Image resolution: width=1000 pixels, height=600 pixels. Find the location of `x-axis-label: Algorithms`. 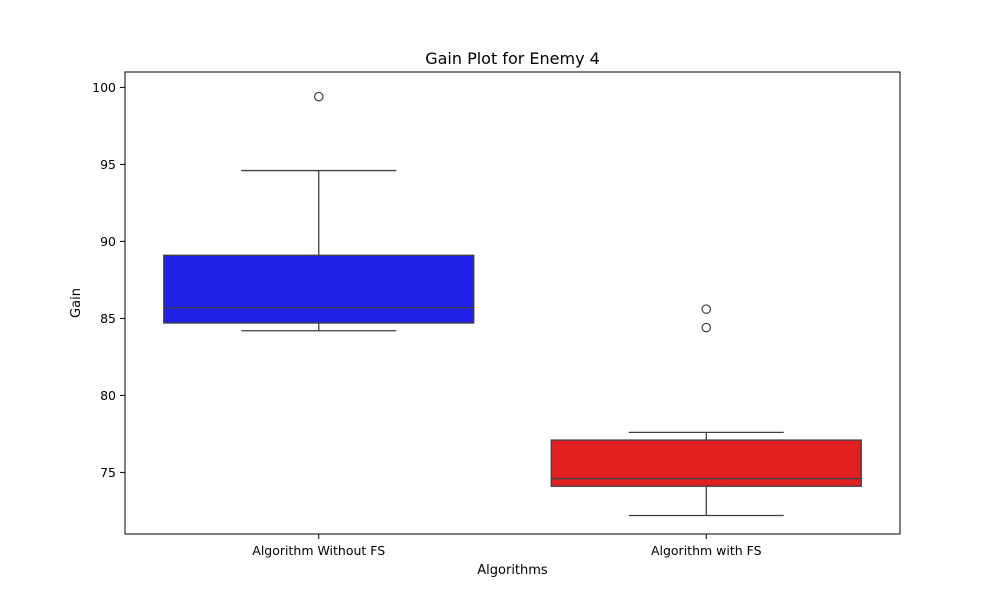

x-axis-label: Algorithms is located at coordinates (512, 570).